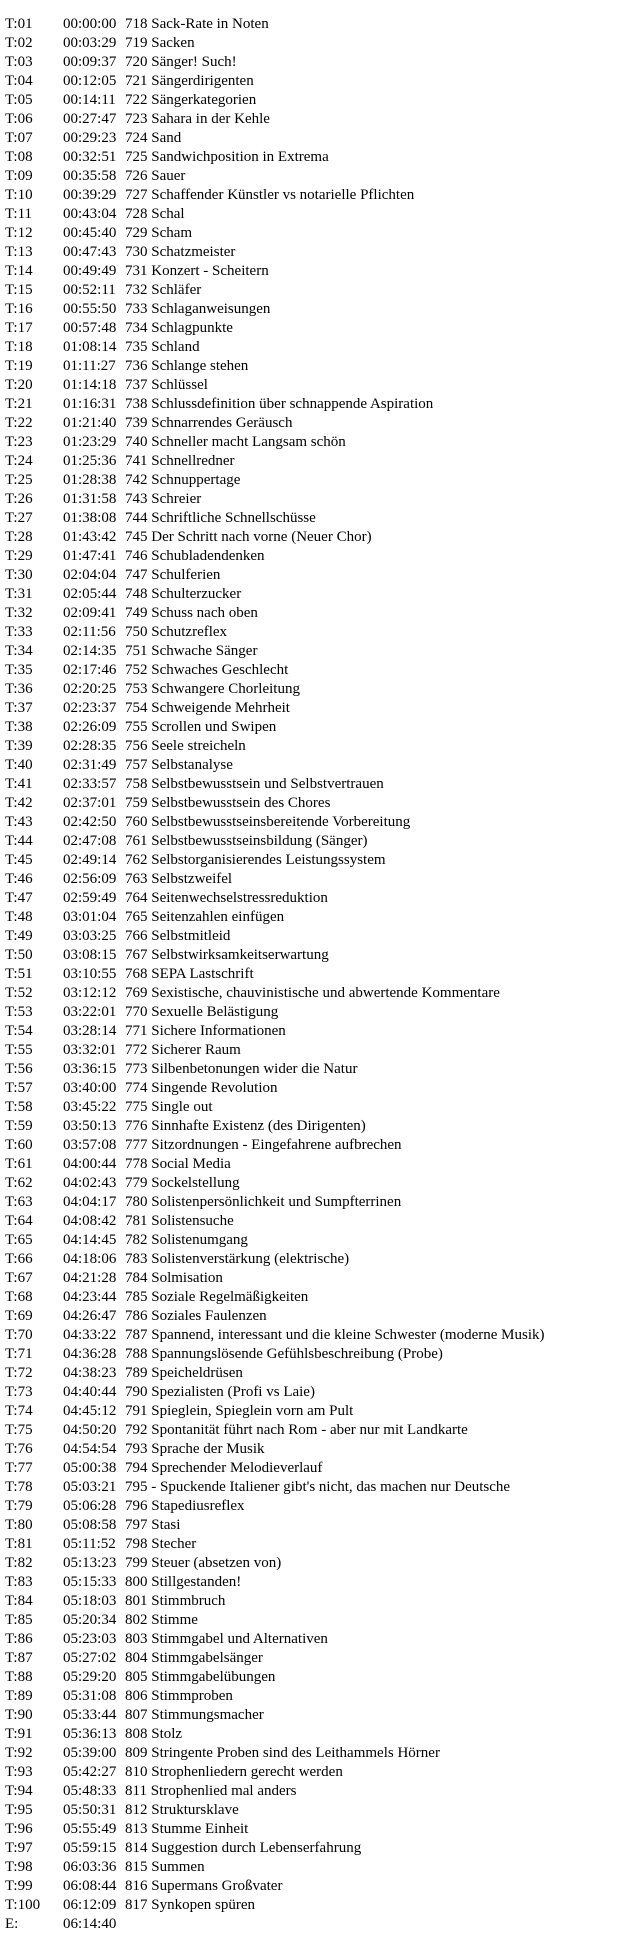 This screenshot has width=631, height=1957. What do you see at coordinates (318, 499) in the screenshot?
I see `chapter-row: T:26 01:31:58 743 Schreier` at bounding box center [318, 499].